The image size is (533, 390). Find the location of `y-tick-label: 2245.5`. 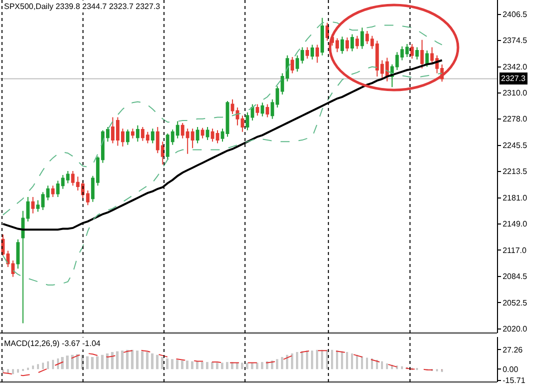

y-tick-label: 2245.5 is located at coordinates (515, 145).